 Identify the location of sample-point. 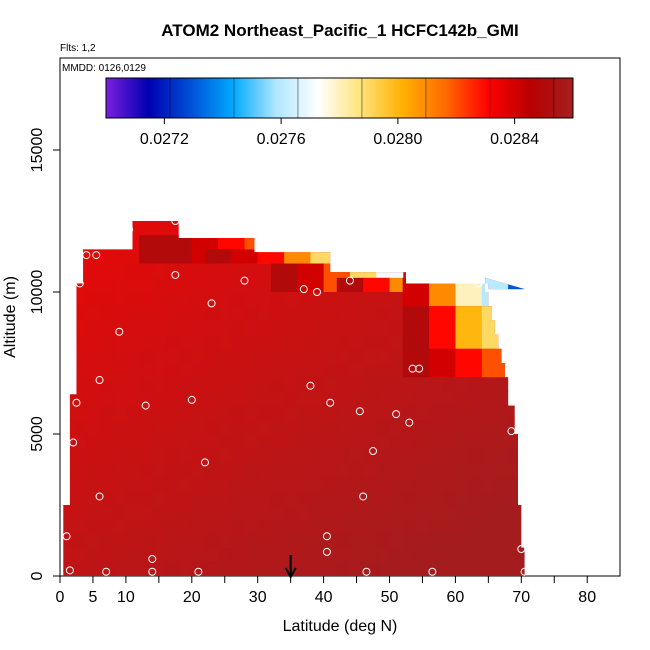
(330, 402).